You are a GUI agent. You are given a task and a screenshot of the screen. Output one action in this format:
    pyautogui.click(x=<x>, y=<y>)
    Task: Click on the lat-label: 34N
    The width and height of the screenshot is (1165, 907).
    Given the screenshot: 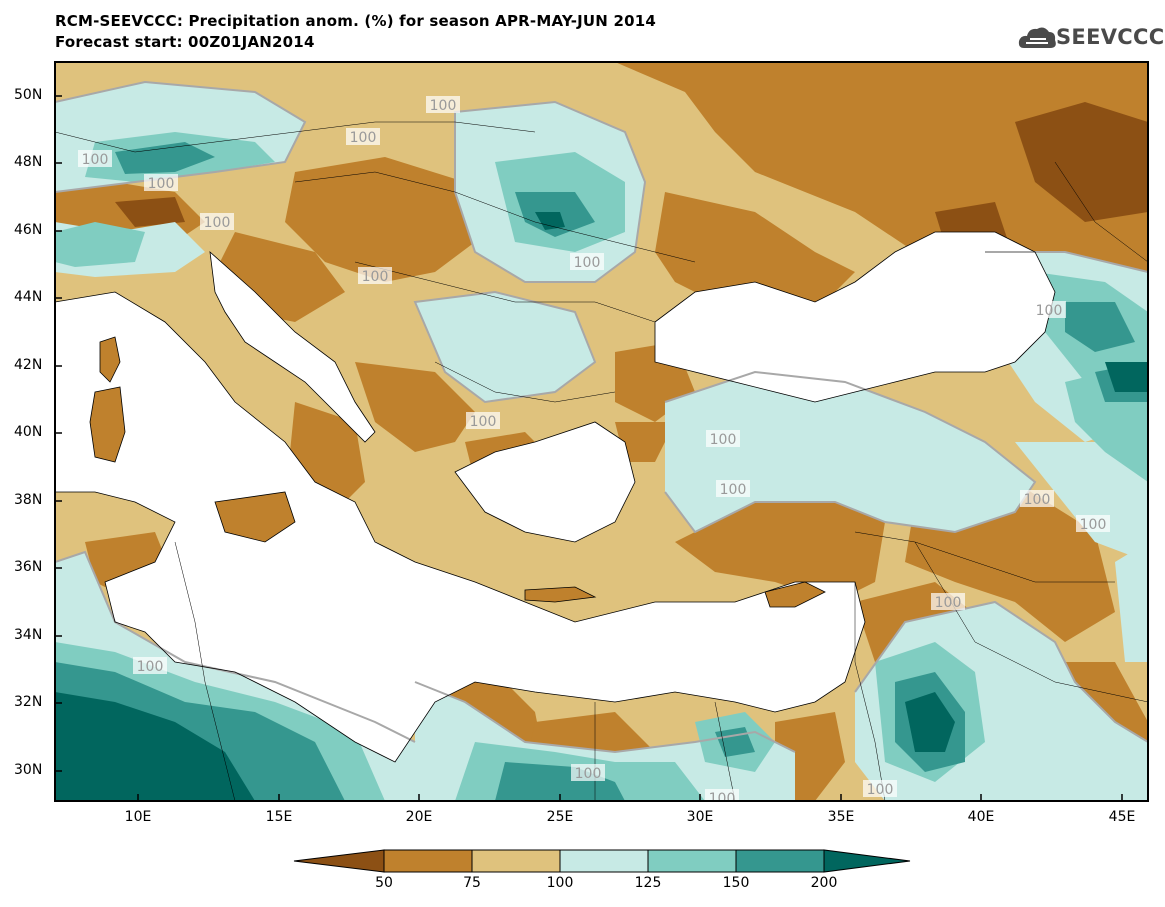 What is the action you would take?
    pyautogui.click(x=28, y=635)
    